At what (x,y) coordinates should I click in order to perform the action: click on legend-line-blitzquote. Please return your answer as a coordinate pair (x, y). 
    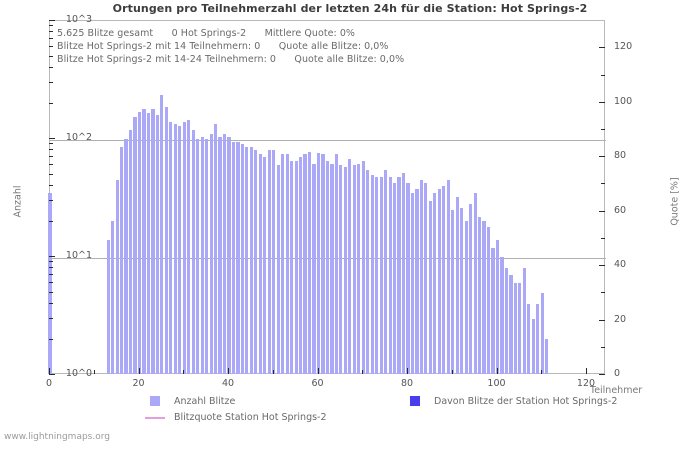
    Looking at the image, I should click on (155, 418).